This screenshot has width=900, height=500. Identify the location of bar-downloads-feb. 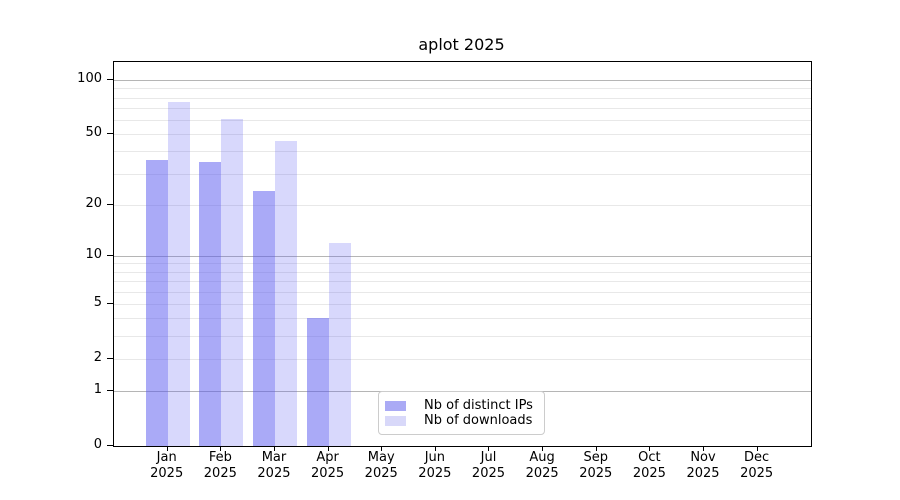
(232, 282).